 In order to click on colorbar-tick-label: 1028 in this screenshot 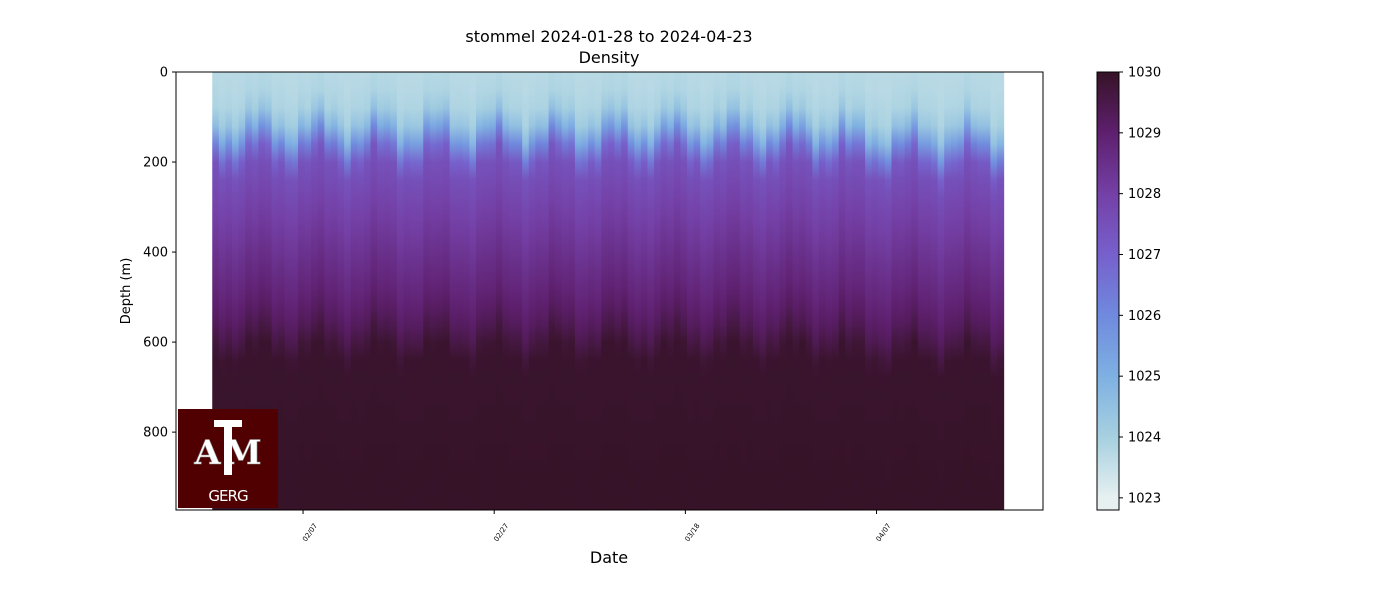, I will do `click(1144, 194)`.